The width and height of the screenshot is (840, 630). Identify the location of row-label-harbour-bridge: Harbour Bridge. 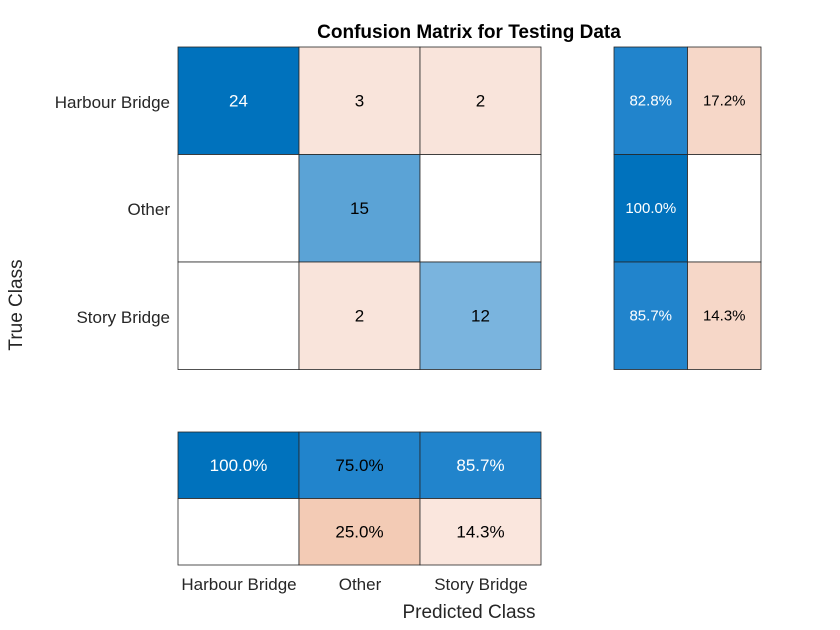
(112, 102).